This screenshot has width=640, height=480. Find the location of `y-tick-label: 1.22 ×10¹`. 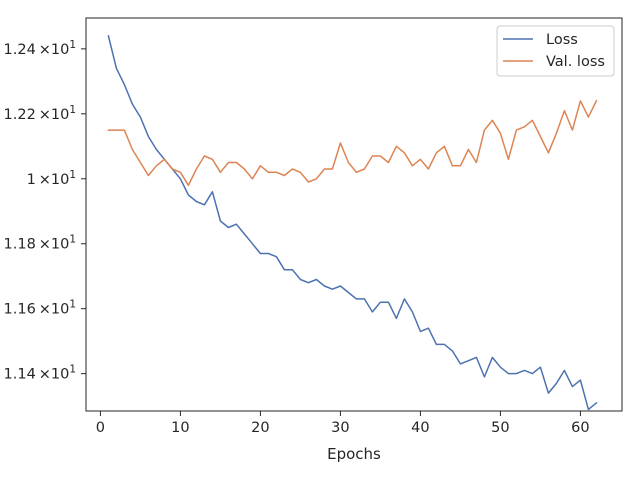

y-tick-label: 1.22 ×10¹ is located at coordinates (40, 113).